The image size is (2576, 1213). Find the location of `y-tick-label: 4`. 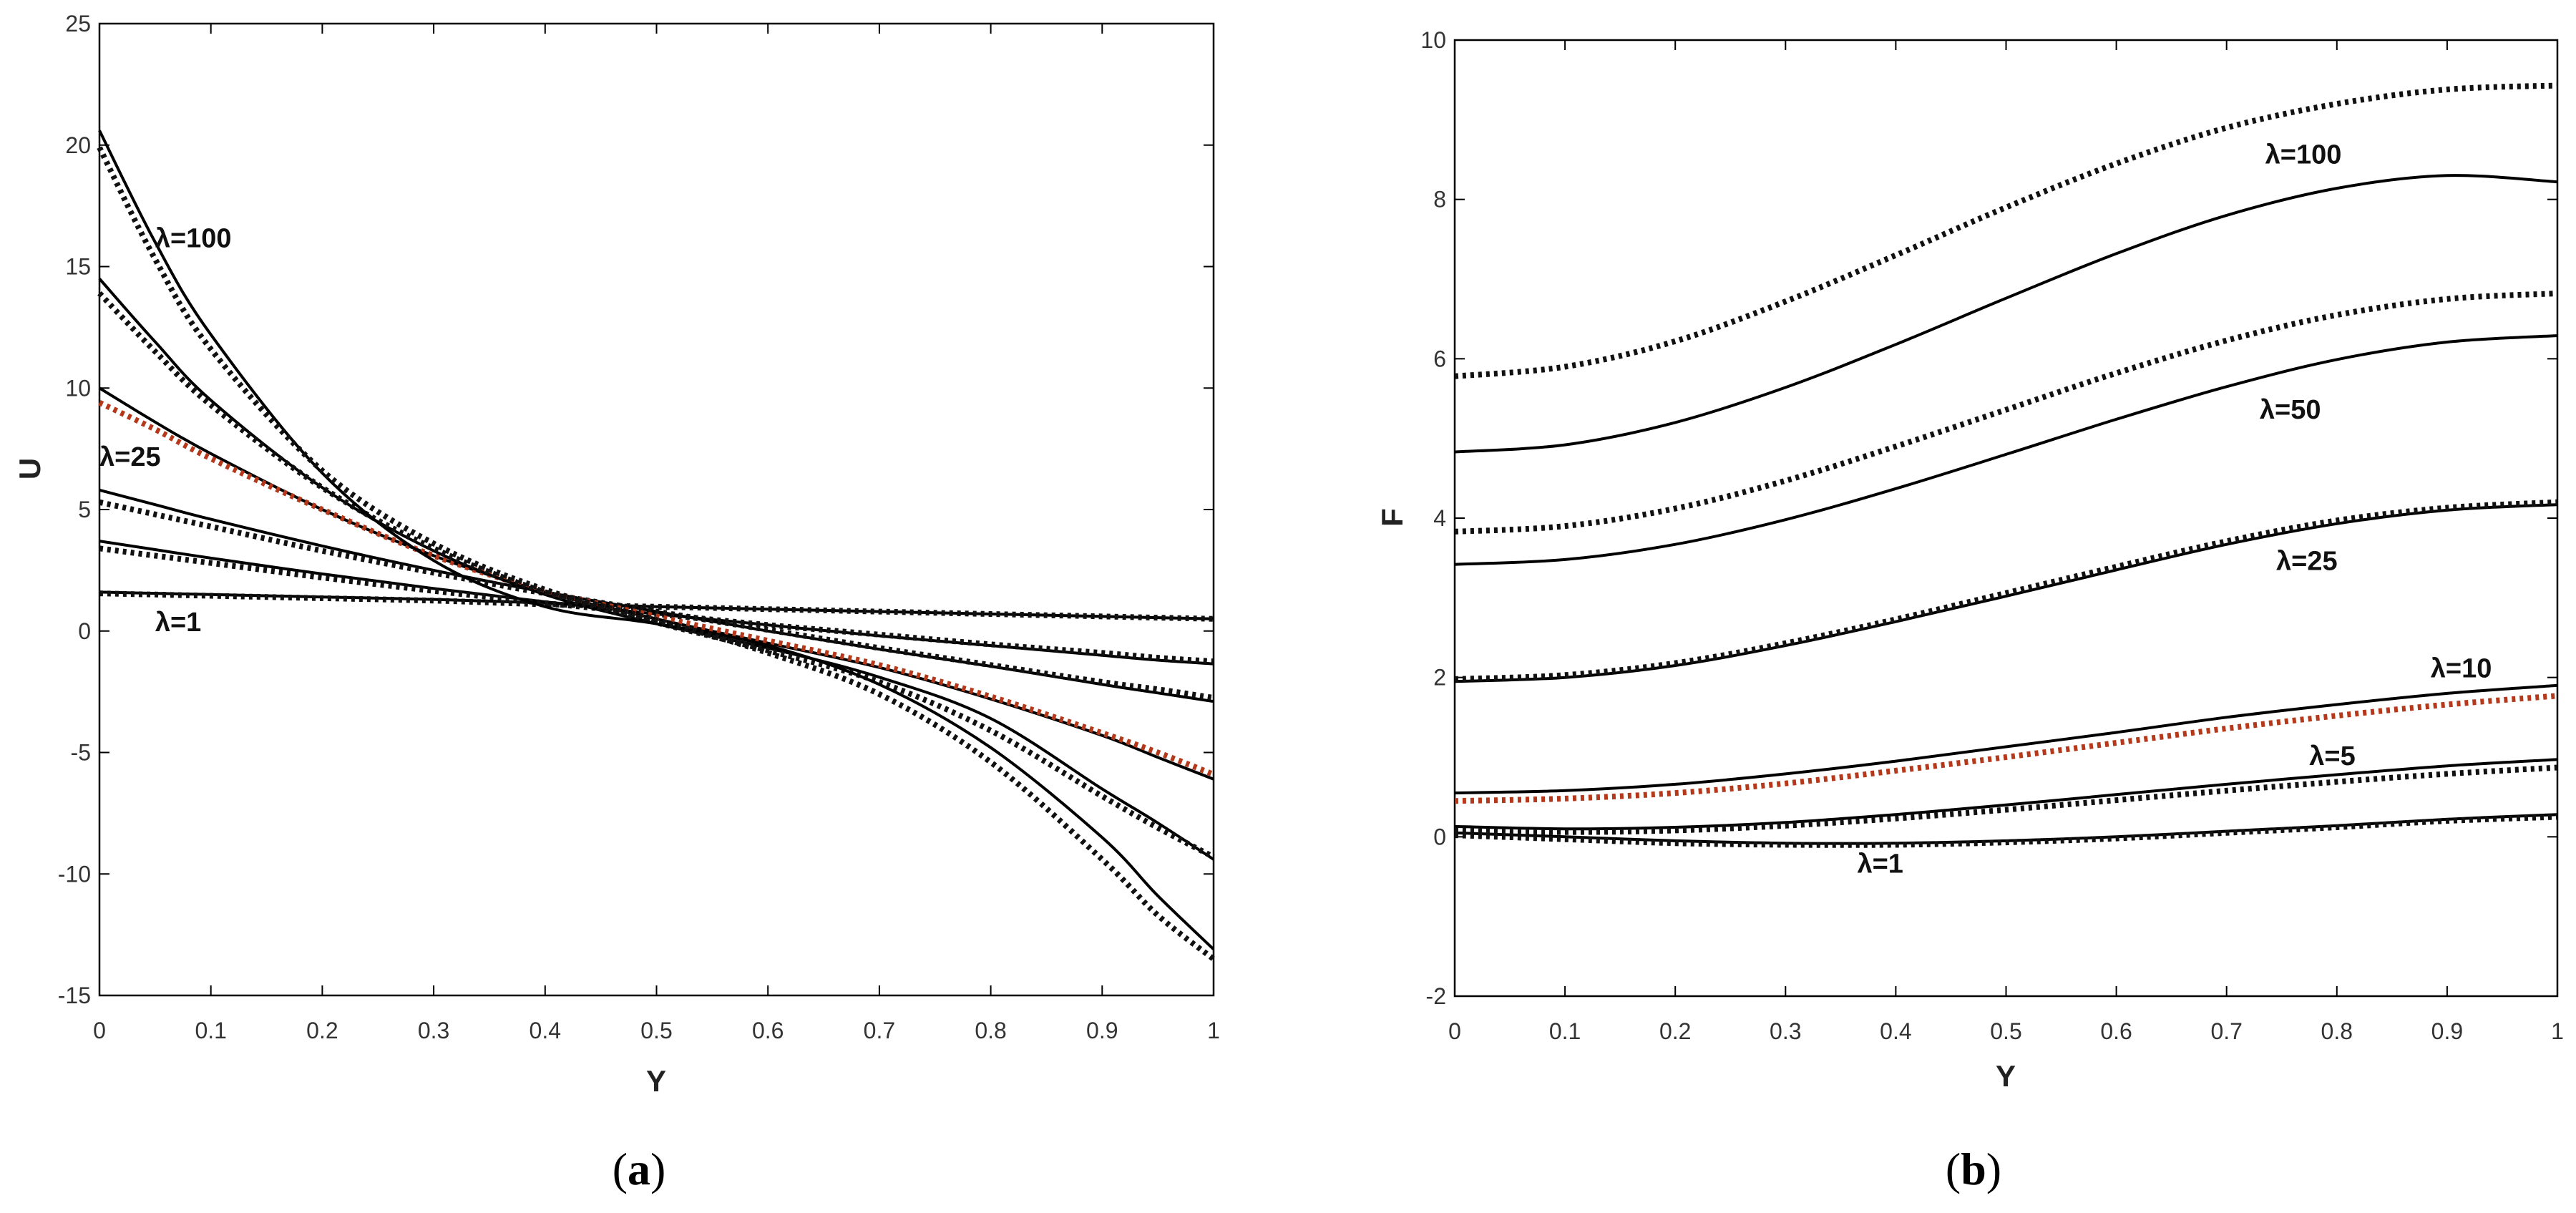

y-tick-label: 4 is located at coordinates (1439, 518).